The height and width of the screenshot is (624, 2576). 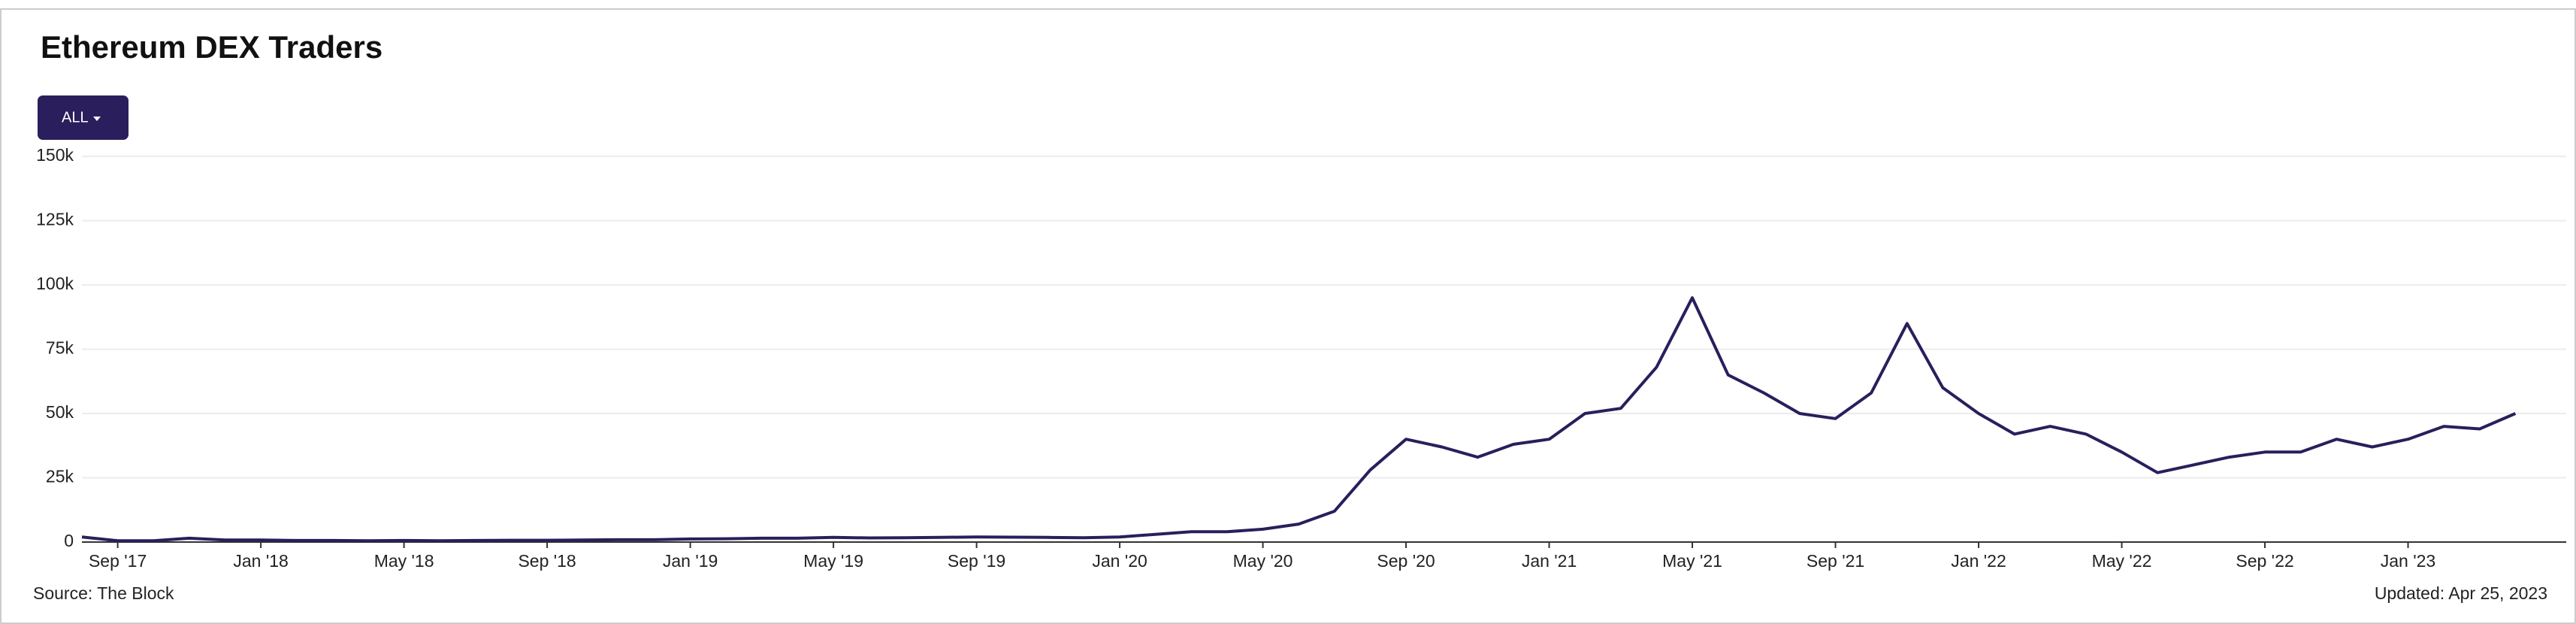 I want to click on x-tick-label: Jan '23, so click(x=2408, y=561).